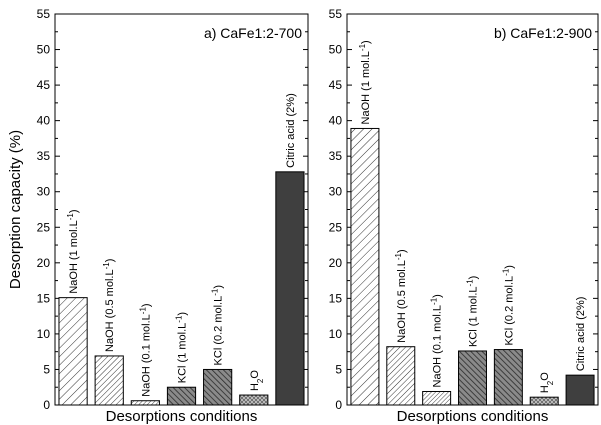 The width and height of the screenshot is (601, 425). I want to click on panel-title: a) CaFe1:2-700, so click(253, 33).